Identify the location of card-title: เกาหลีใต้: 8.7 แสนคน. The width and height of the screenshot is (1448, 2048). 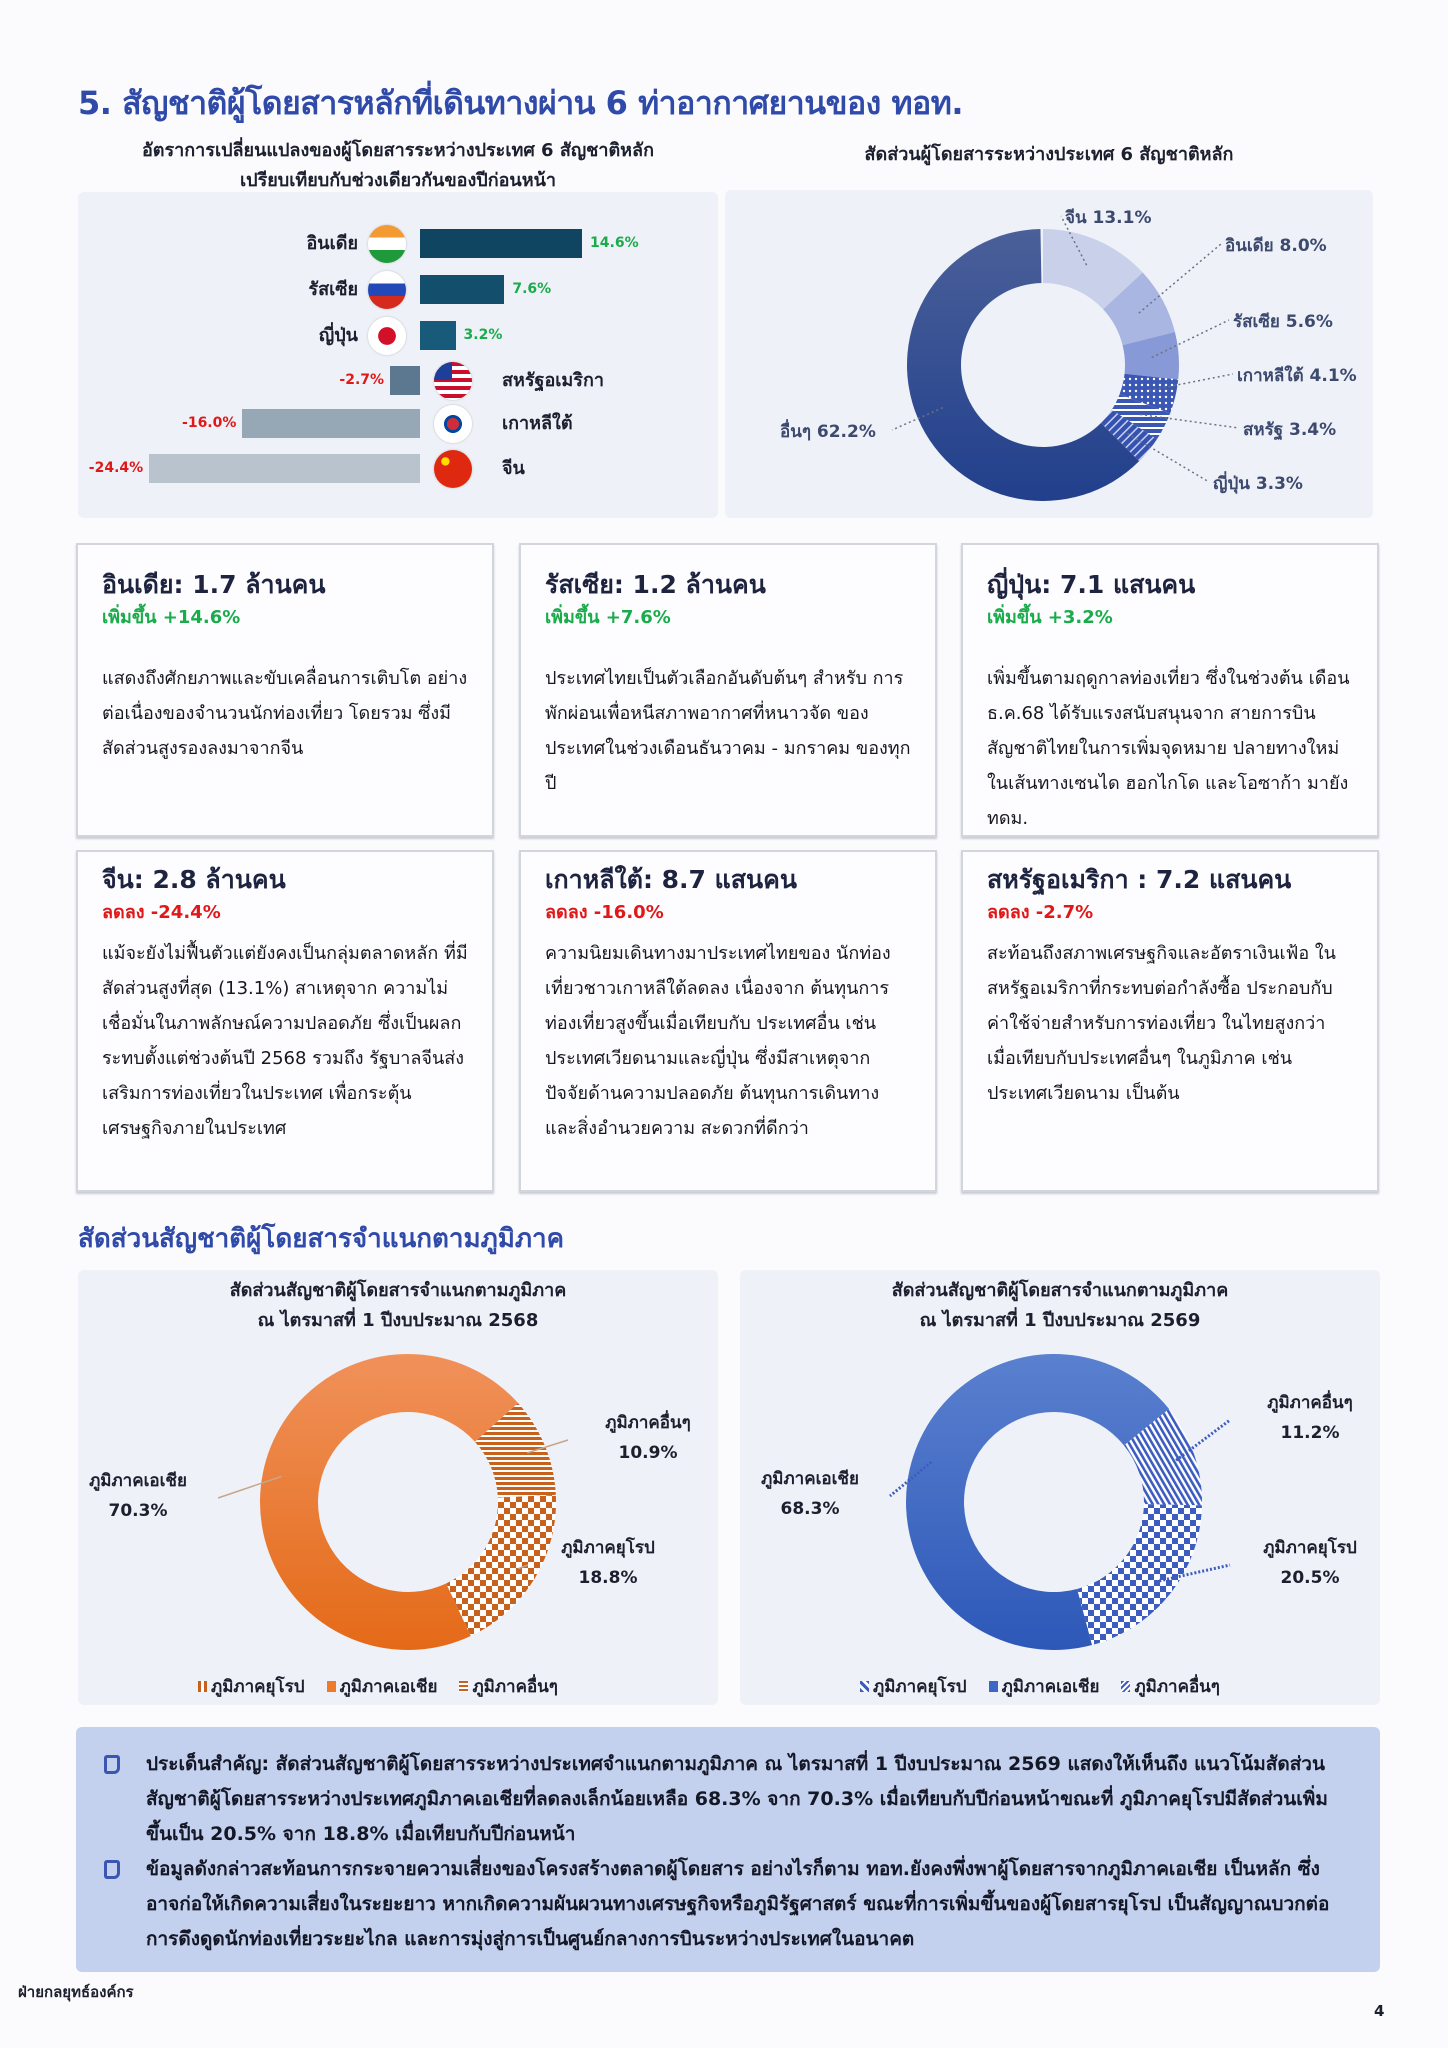
(671, 879).